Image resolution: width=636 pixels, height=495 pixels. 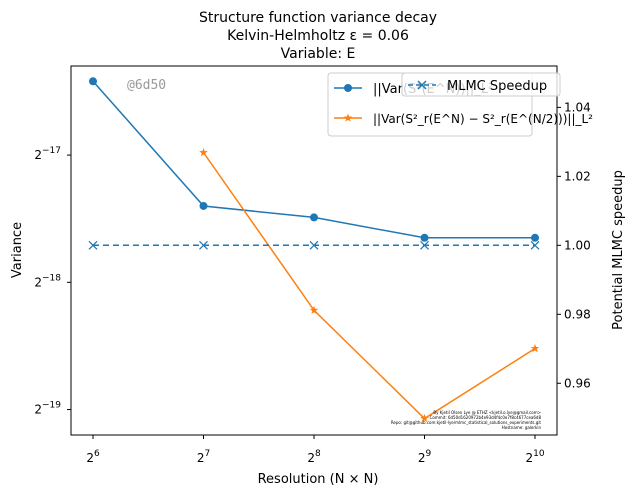 What do you see at coordinates (203, 457) in the screenshot?
I see `x-tick-label: 27` at bounding box center [203, 457].